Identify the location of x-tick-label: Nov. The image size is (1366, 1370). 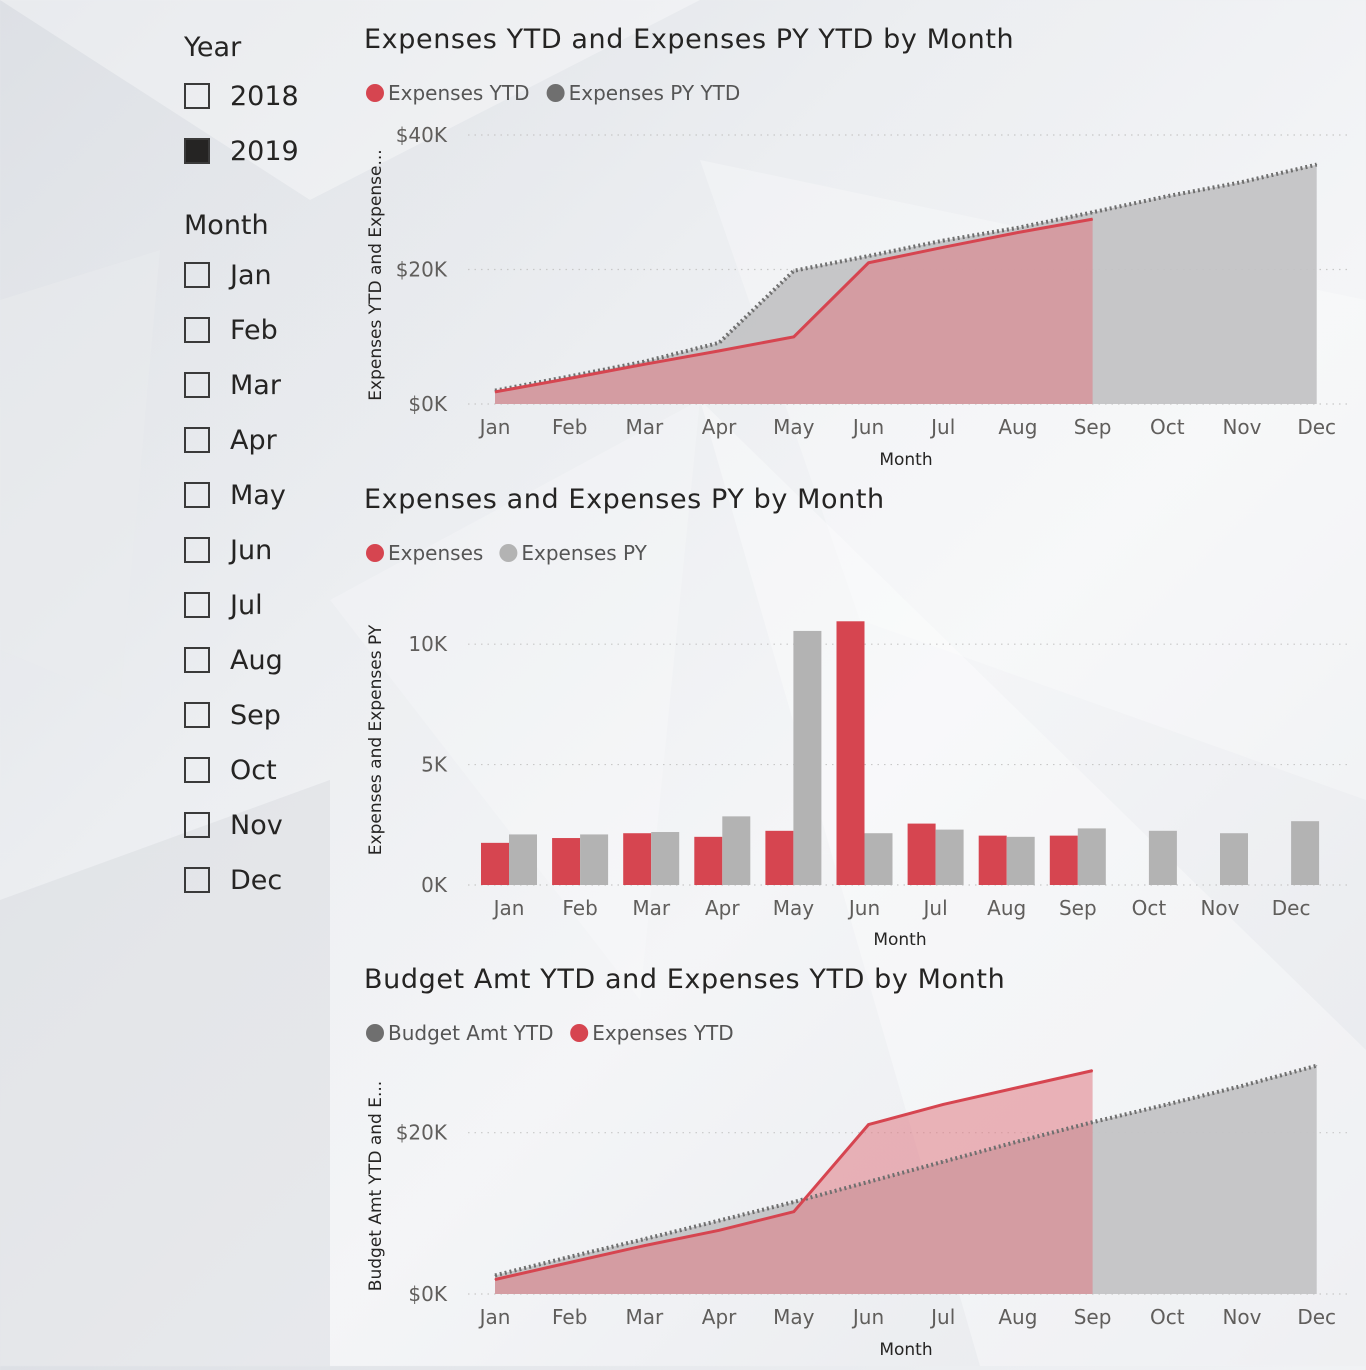
(1241, 1317).